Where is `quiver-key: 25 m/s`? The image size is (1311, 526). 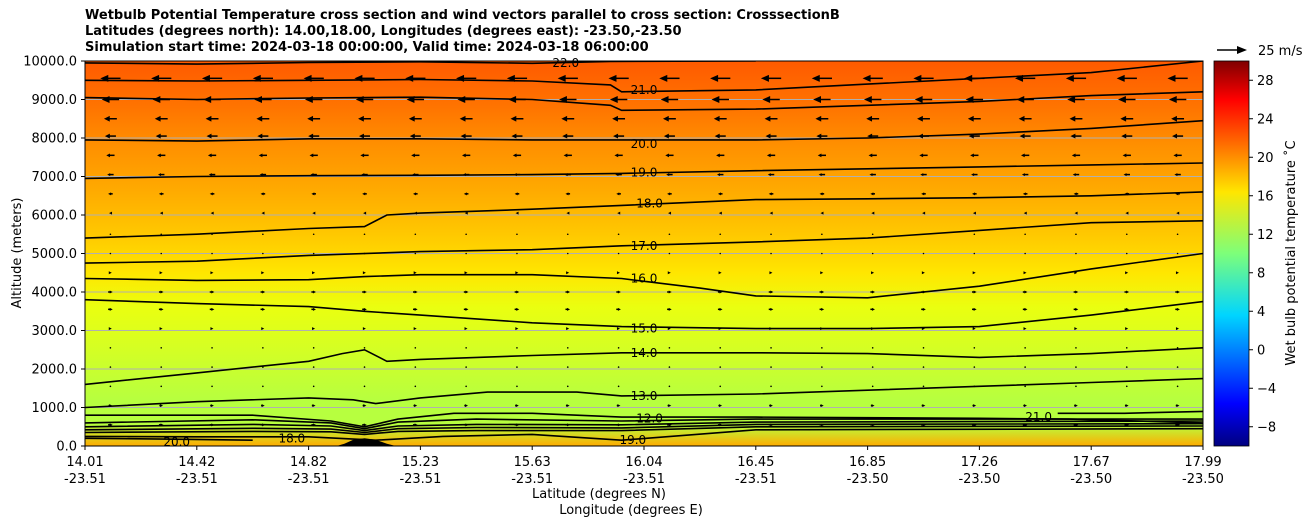
quiver-key: 25 m/s is located at coordinates (1260, 51).